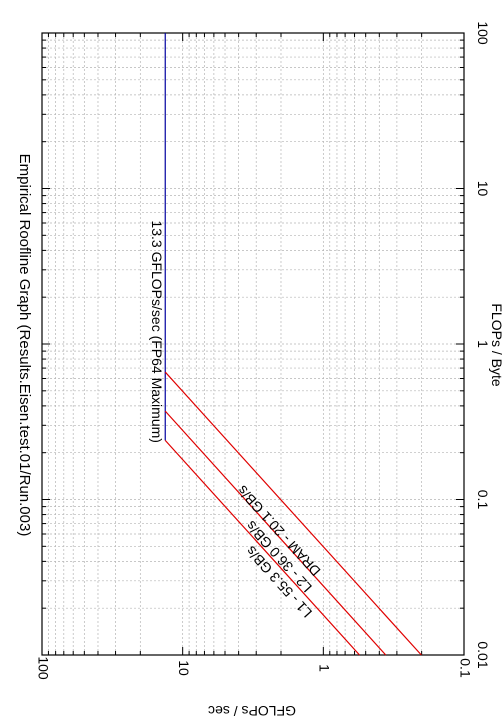 The width and height of the screenshot is (504, 720). What do you see at coordinates (43, 668) in the screenshot?
I see `y-tick-label: 100` at bounding box center [43, 668].